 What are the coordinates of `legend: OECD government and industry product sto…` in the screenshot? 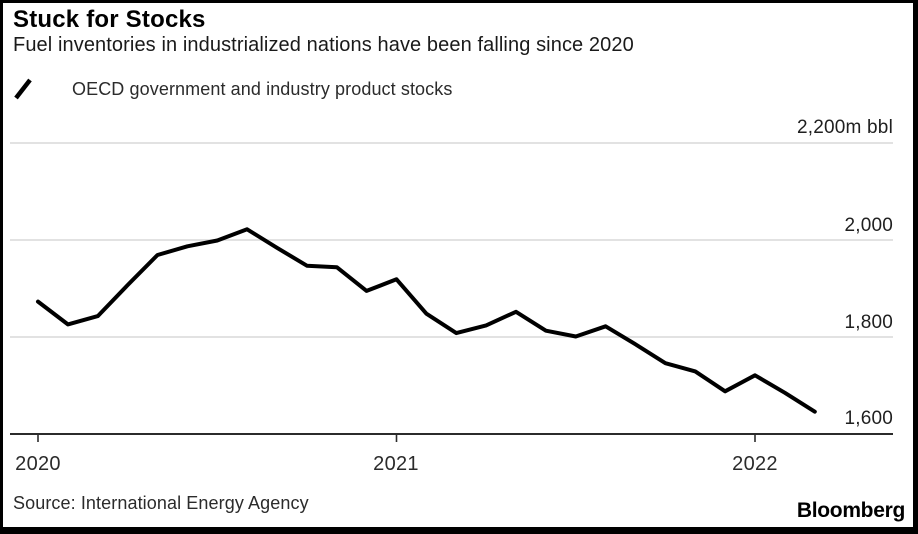 It's located at (232, 89).